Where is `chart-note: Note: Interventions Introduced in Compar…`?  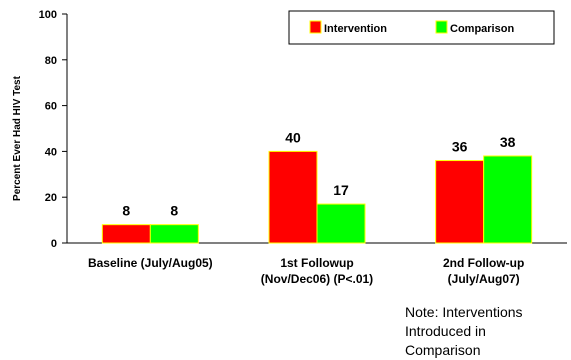 chart-note: Note: Interventions Introduced in Compar… is located at coordinates (485, 331).